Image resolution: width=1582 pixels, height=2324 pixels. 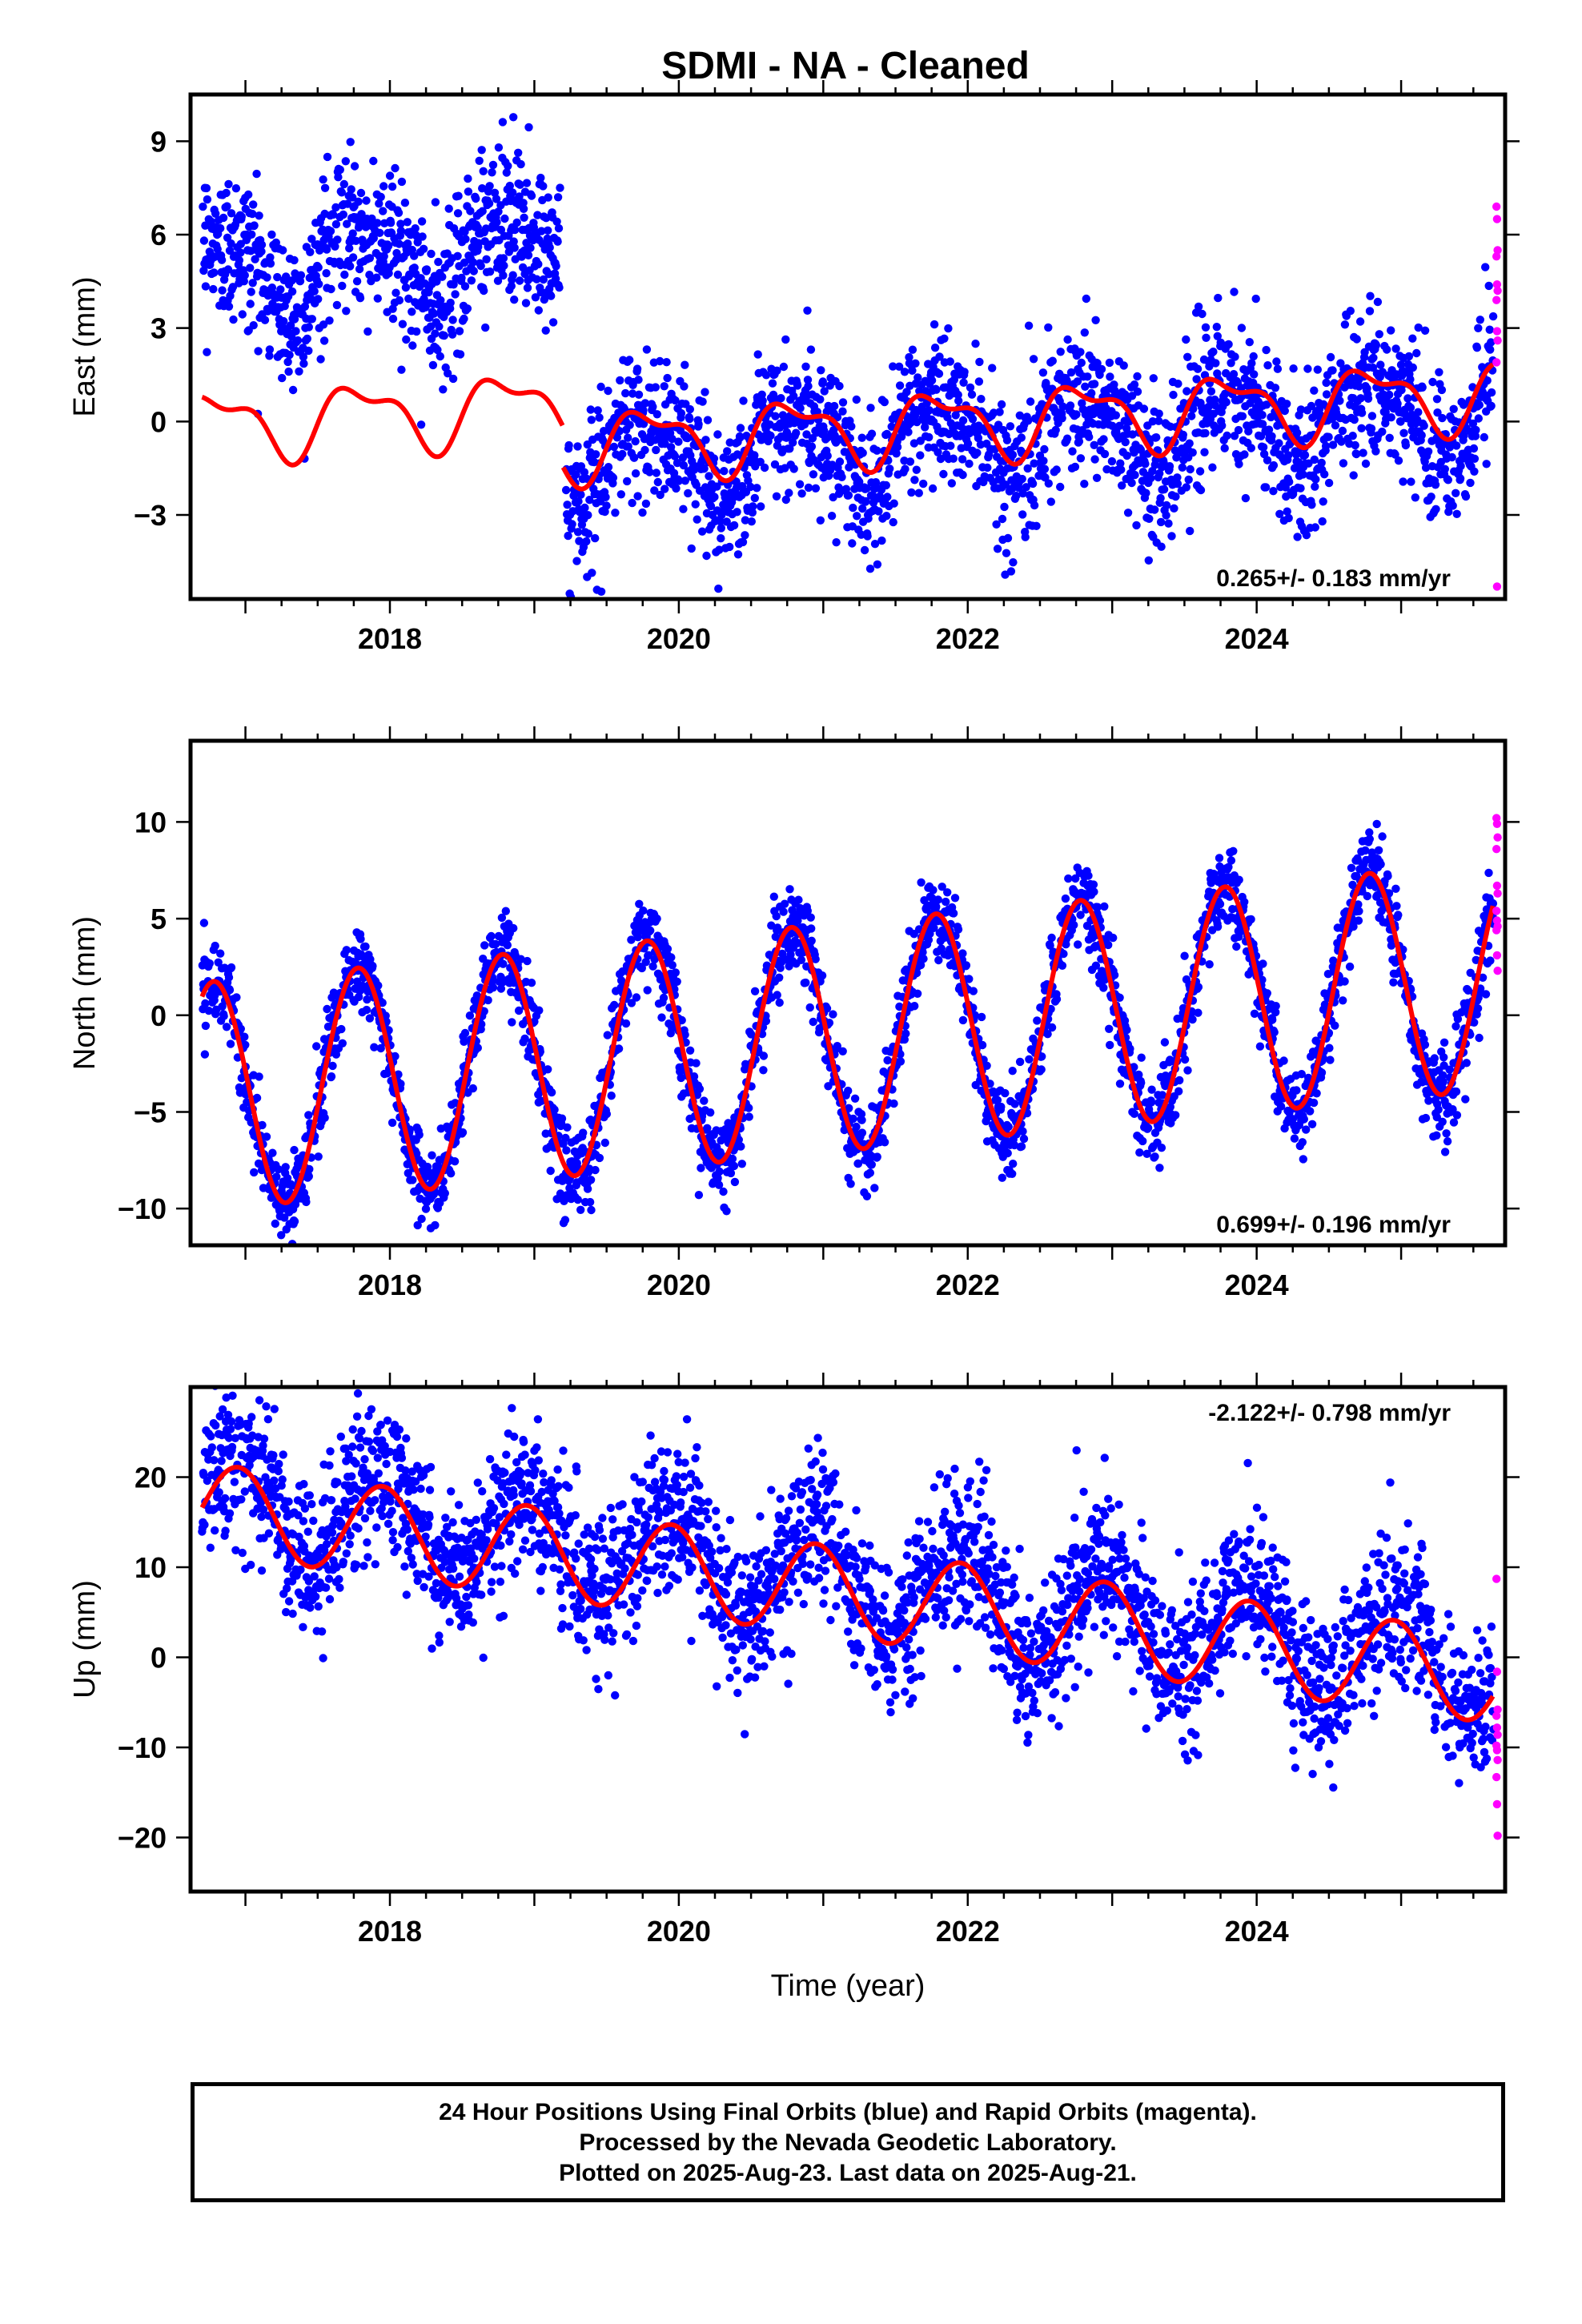 I want to click on rapid-point, so click(x=1497, y=331).